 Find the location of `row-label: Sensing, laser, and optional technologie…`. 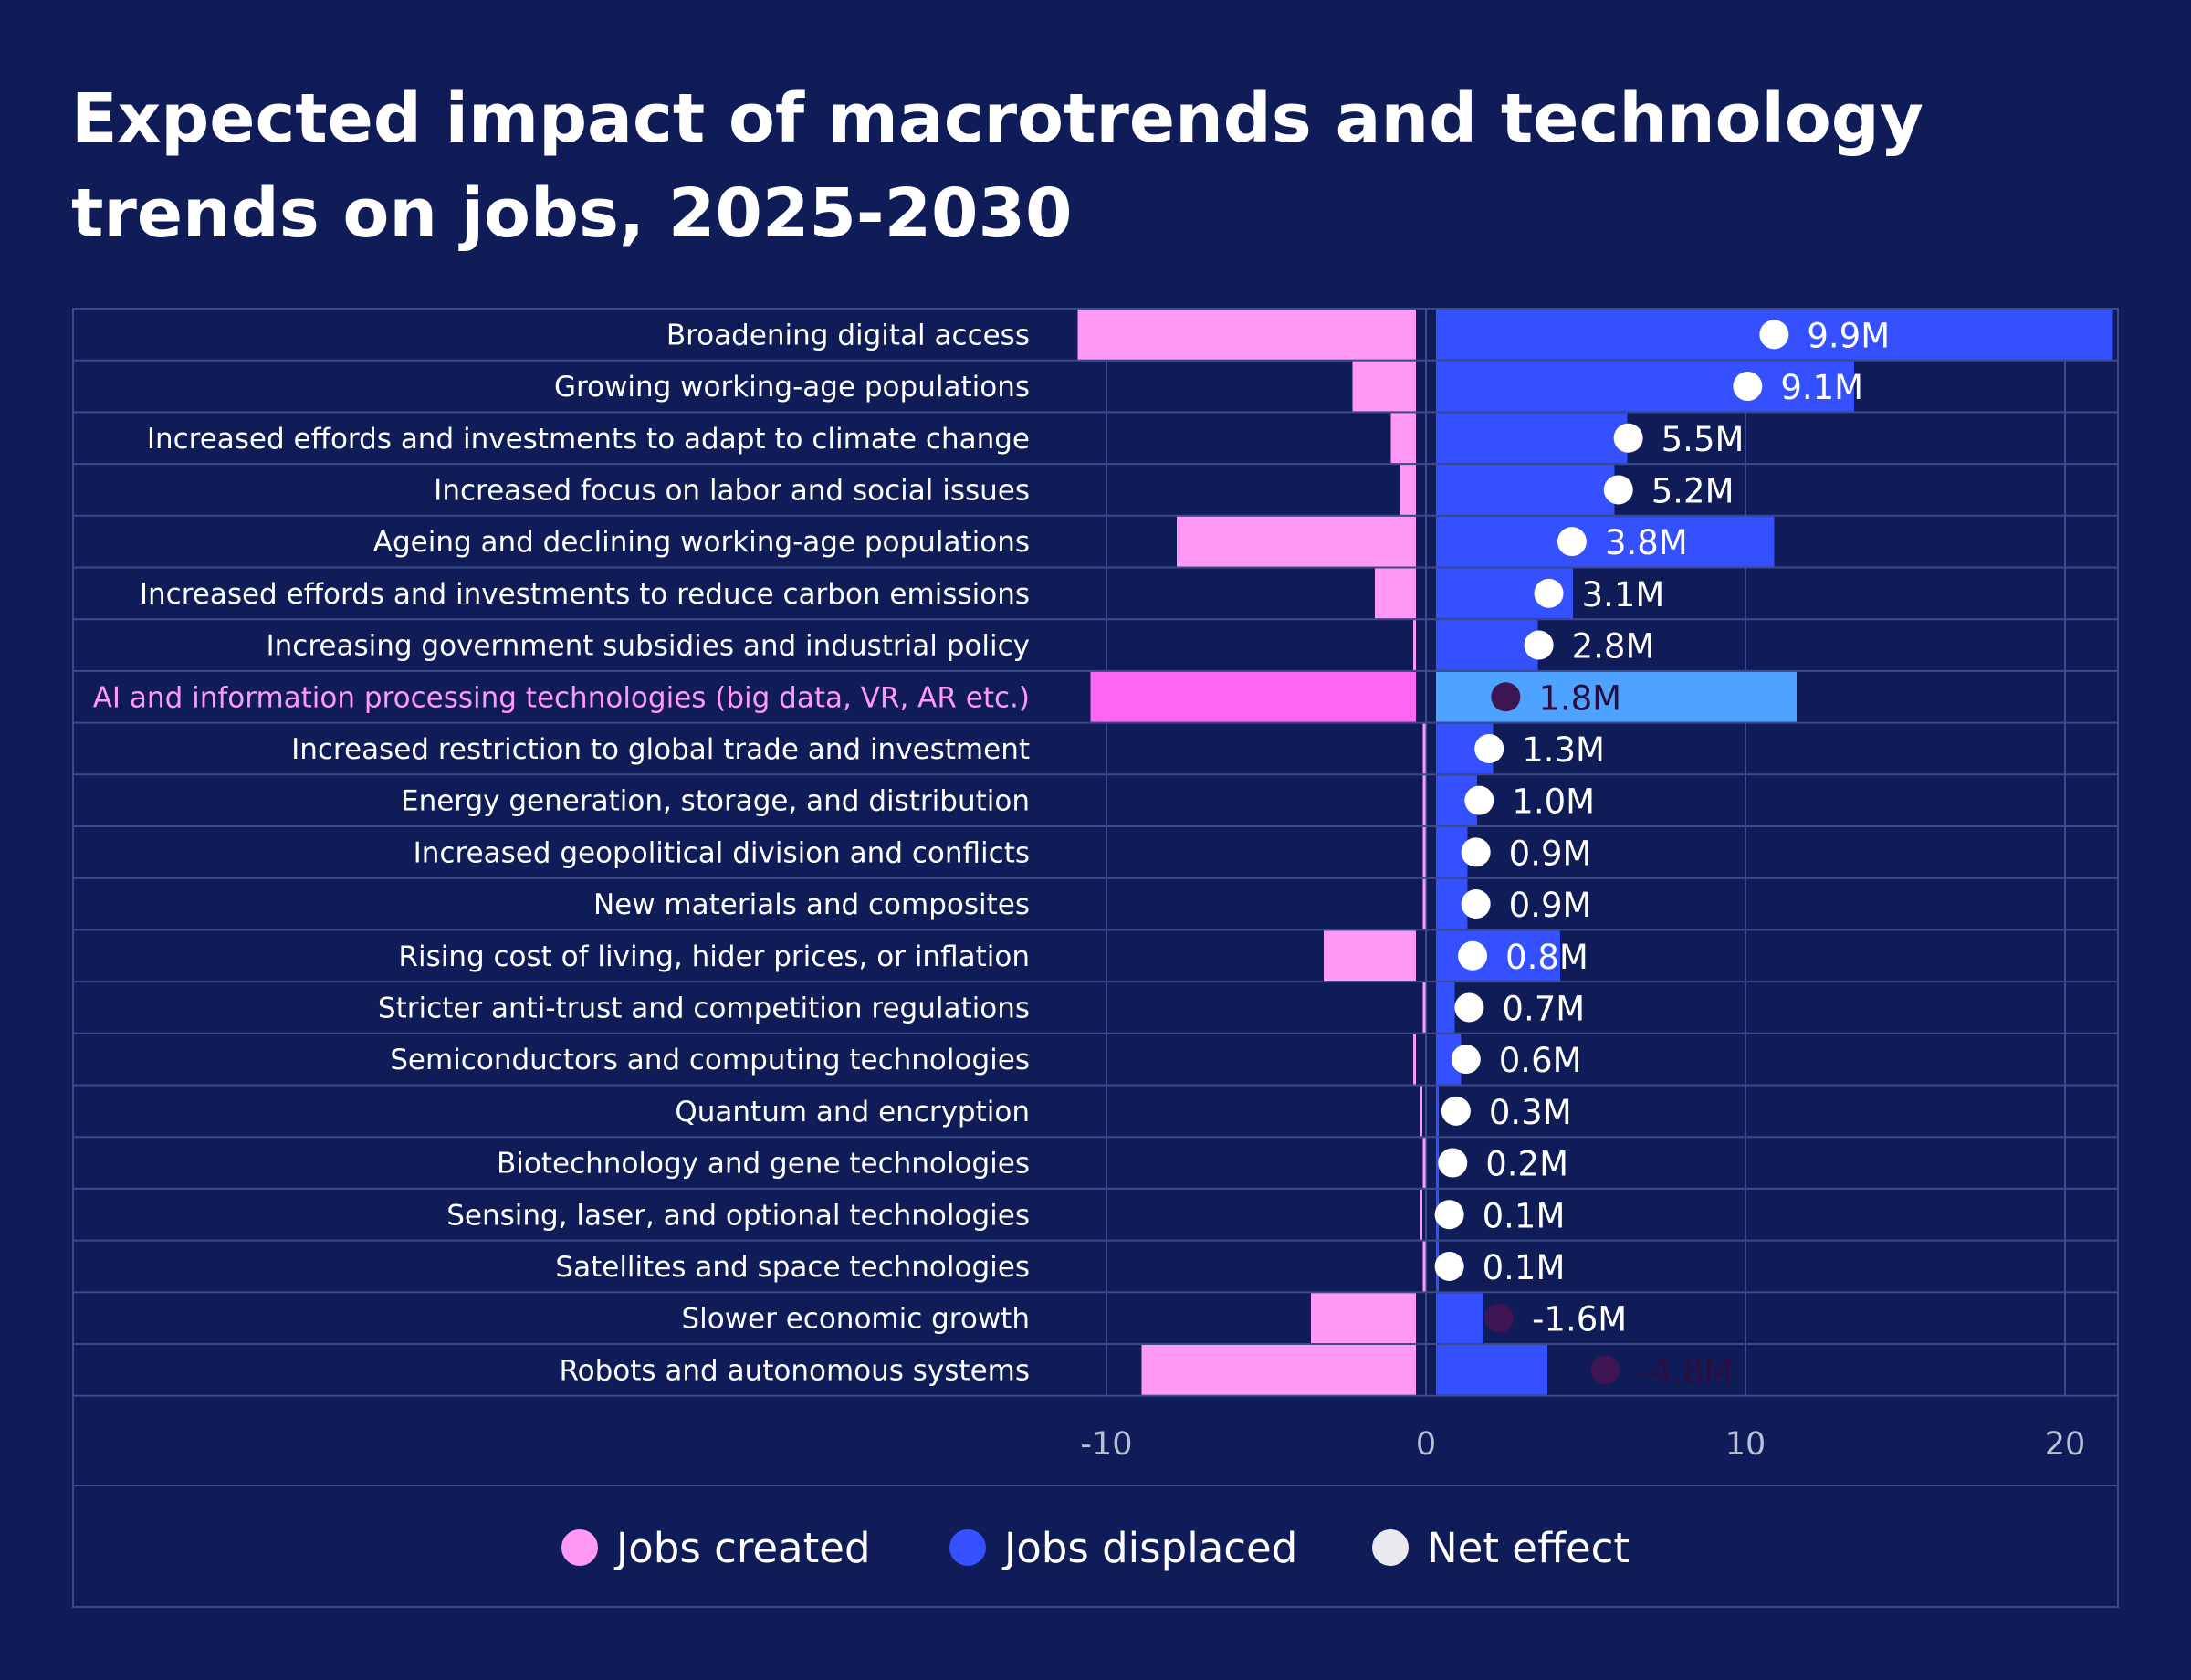

row-label: Sensing, laser, and optional technologie… is located at coordinates (738, 1215).